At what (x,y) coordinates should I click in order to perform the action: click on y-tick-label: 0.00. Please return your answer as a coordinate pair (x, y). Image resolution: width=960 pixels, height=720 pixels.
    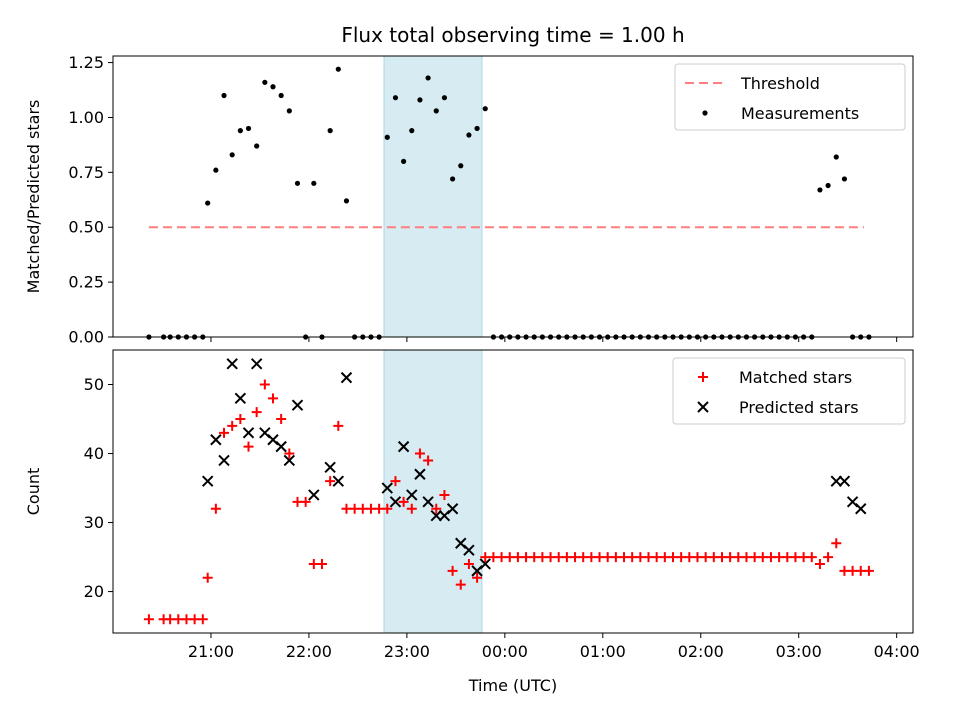
    Looking at the image, I should click on (86, 337).